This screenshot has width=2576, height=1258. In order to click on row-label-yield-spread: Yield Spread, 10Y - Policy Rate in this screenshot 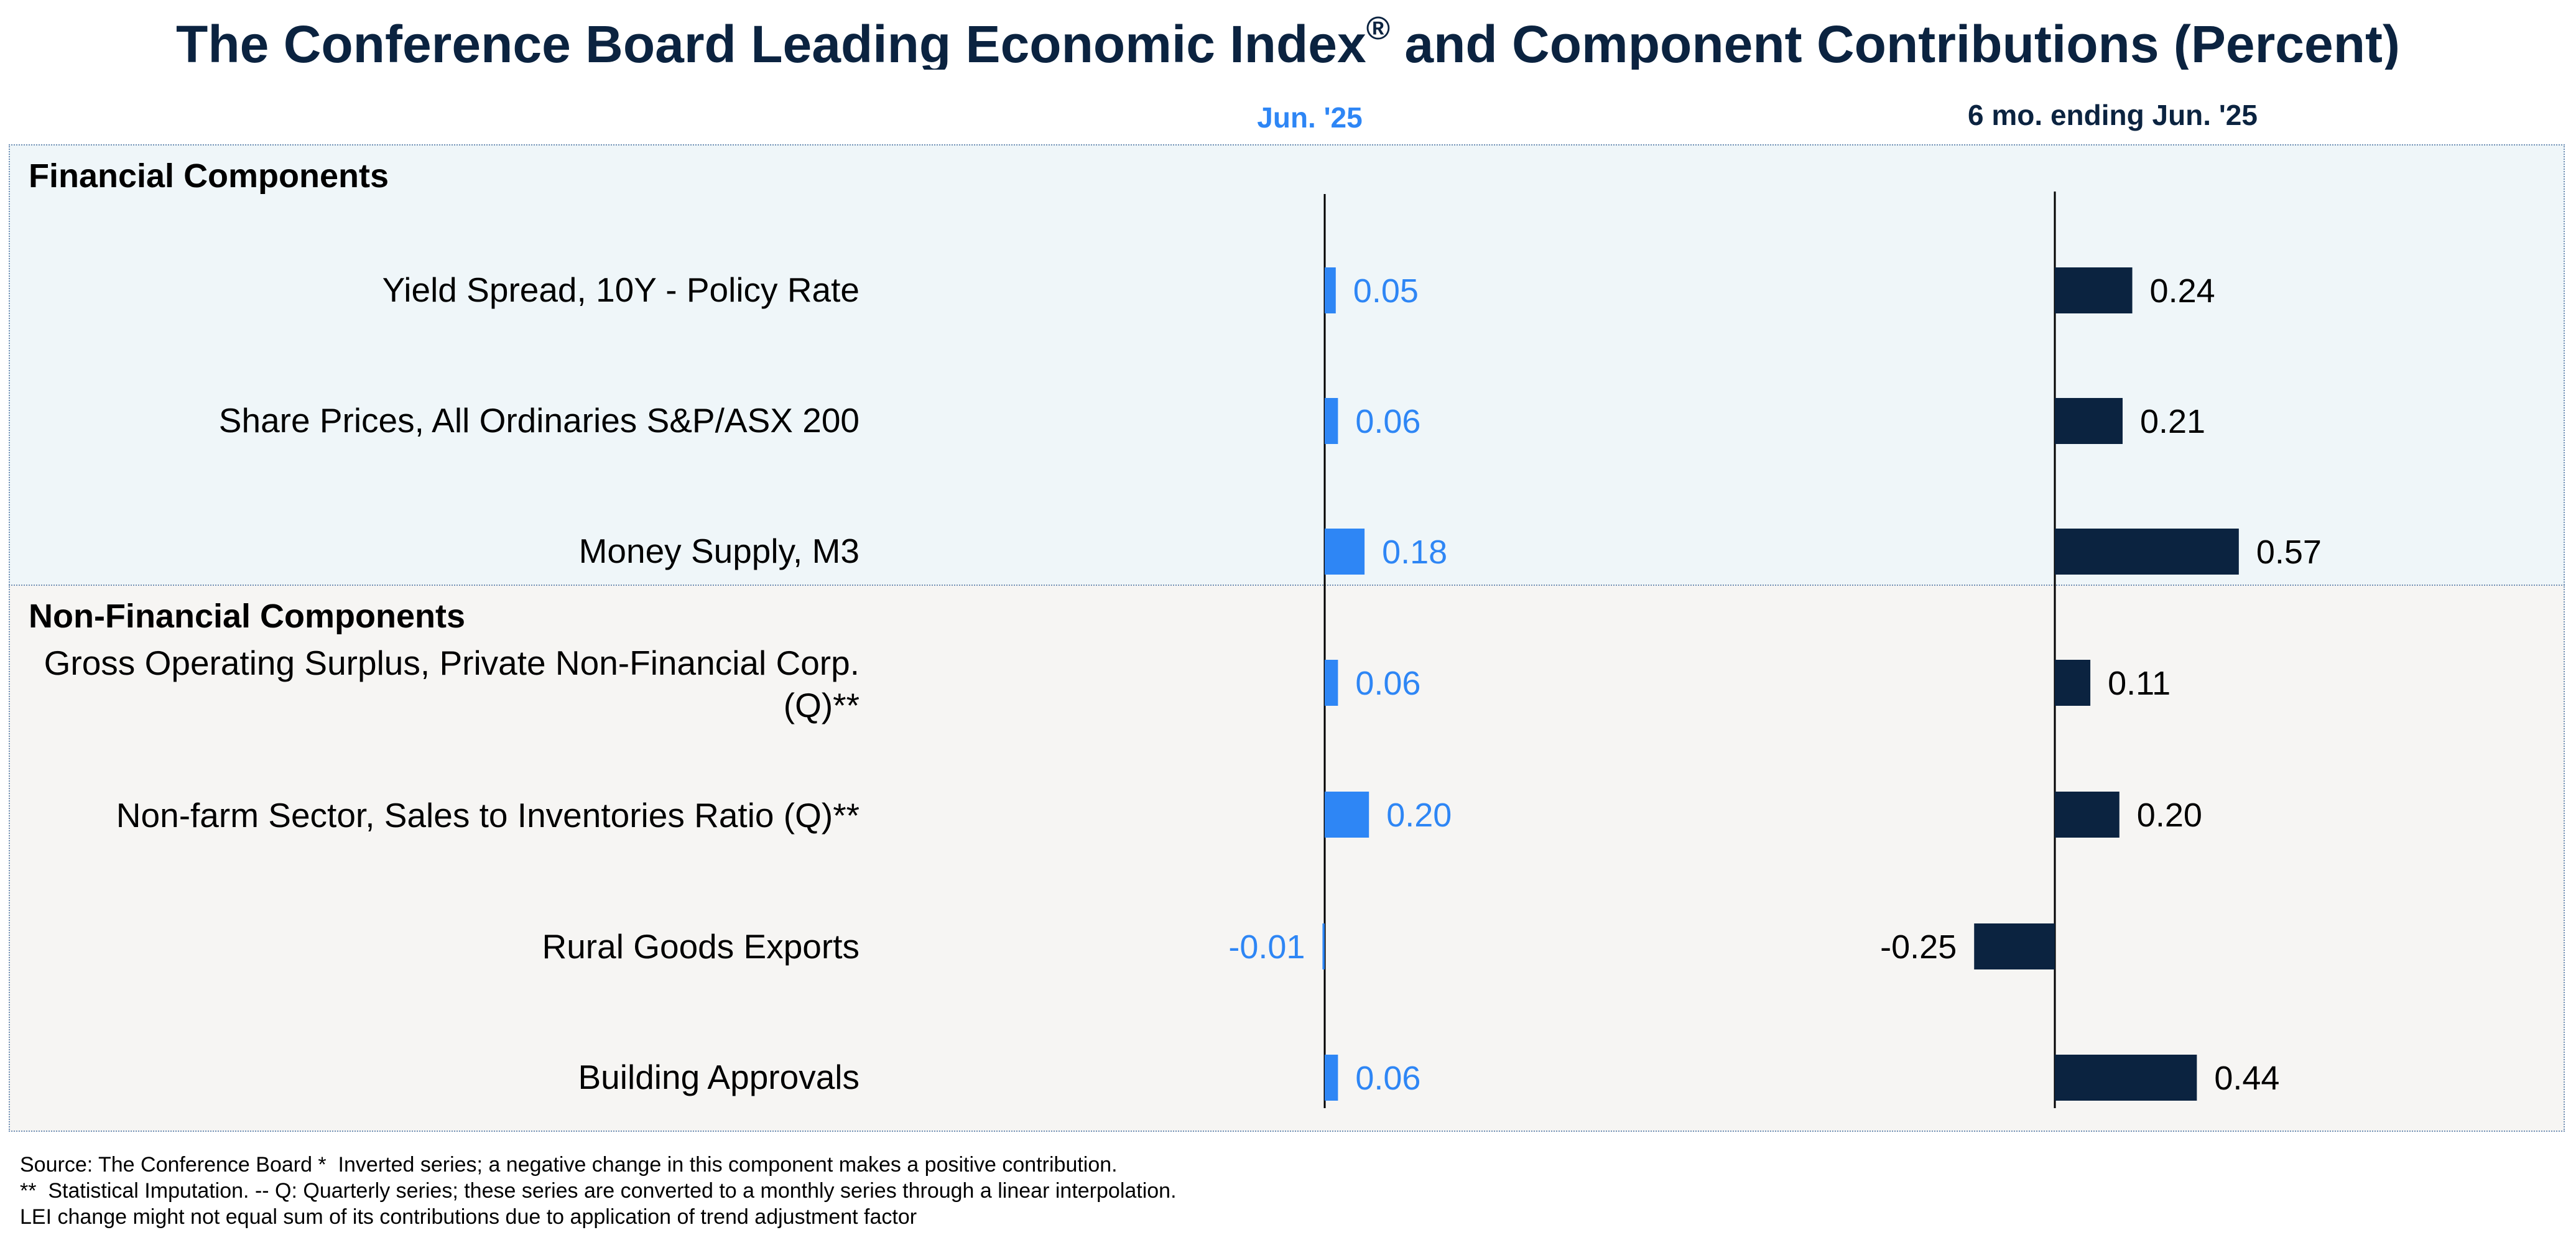, I will do `click(620, 290)`.